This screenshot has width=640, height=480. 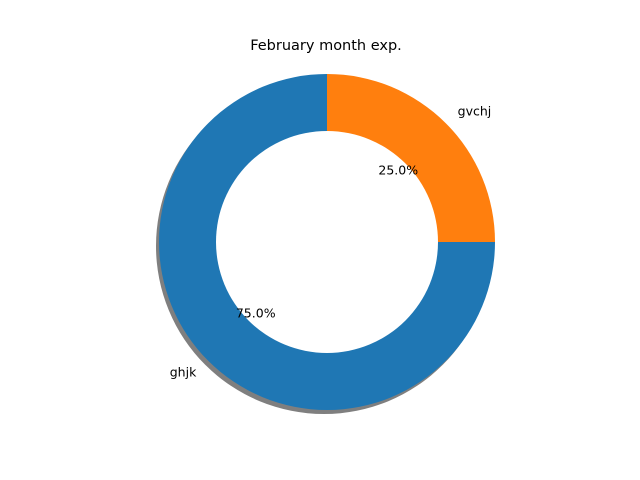 What do you see at coordinates (256, 312) in the screenshot?
I see `slice-percent-label: 75.0%` at bounding box center [256, 312].